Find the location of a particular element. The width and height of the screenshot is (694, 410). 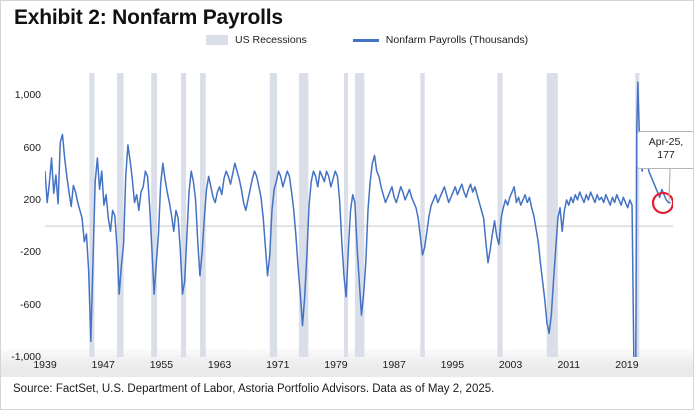

recession-swatch-icon is located at coordinates (217, 40).